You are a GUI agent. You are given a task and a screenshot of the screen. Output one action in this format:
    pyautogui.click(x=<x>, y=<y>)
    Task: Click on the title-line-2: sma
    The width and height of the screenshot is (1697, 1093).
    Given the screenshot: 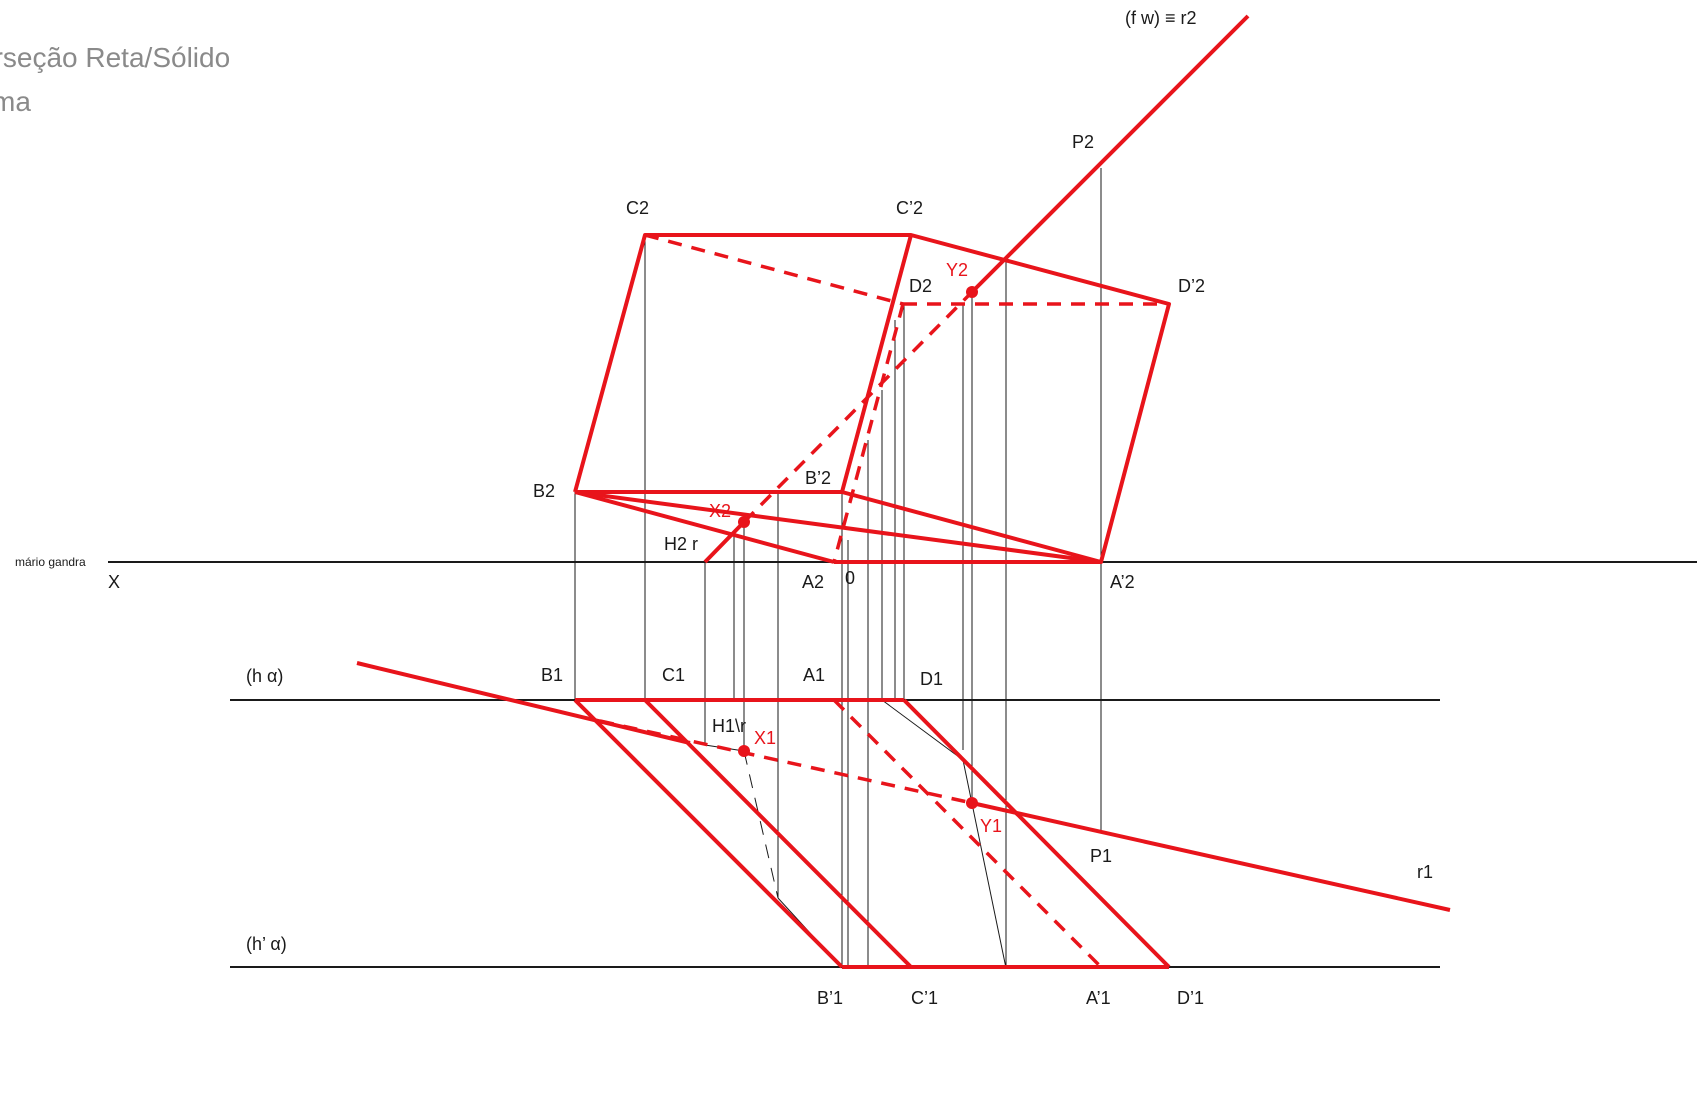 What is the action you would take?
    pyautogui.click(x=15, y=101)
    